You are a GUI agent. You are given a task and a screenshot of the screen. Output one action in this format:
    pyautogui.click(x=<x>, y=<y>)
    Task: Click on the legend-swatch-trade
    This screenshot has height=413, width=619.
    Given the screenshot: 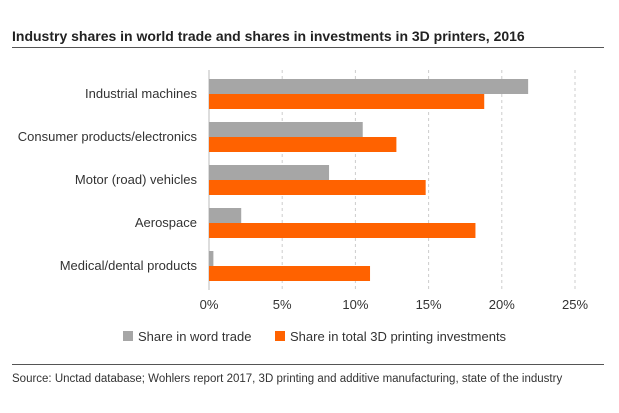 What is the action you would take?
    pyautogui.click(x=128, y=336)
    